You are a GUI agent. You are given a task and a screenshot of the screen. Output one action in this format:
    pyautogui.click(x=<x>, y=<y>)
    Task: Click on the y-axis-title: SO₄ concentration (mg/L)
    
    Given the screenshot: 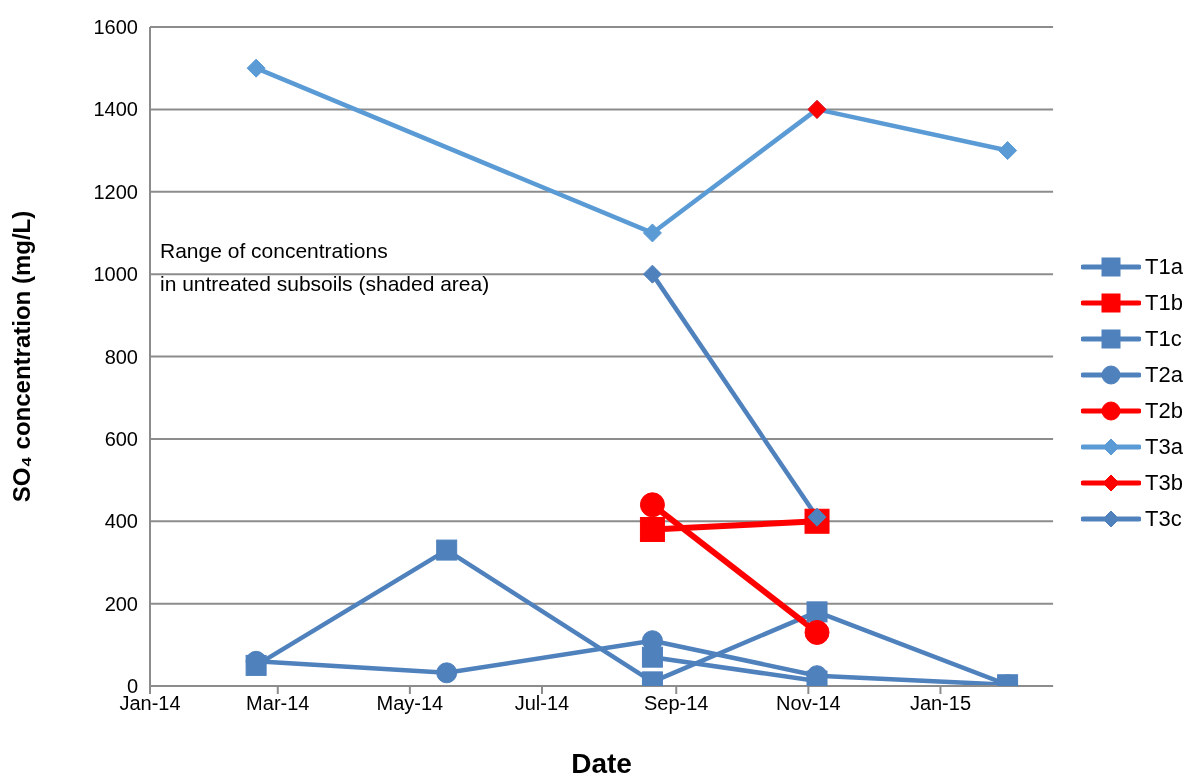 What is the action you would take?
    pyautogui.click(x=21, y=356)
    